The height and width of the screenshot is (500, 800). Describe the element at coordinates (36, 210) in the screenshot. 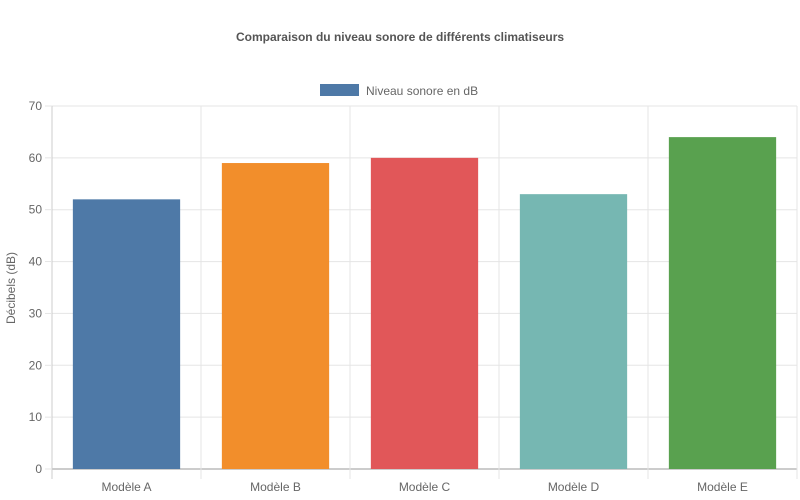

I see `y-tick-label: 50` at that location.